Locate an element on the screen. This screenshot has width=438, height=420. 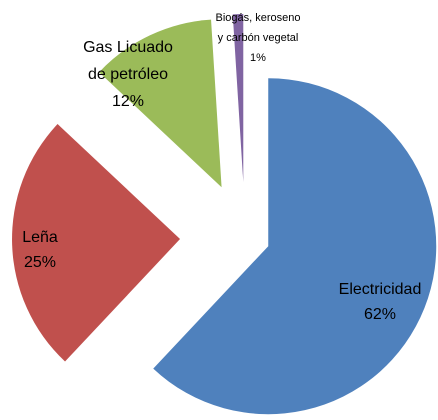
slice-label: Leña is located at coordinates (40, 237).